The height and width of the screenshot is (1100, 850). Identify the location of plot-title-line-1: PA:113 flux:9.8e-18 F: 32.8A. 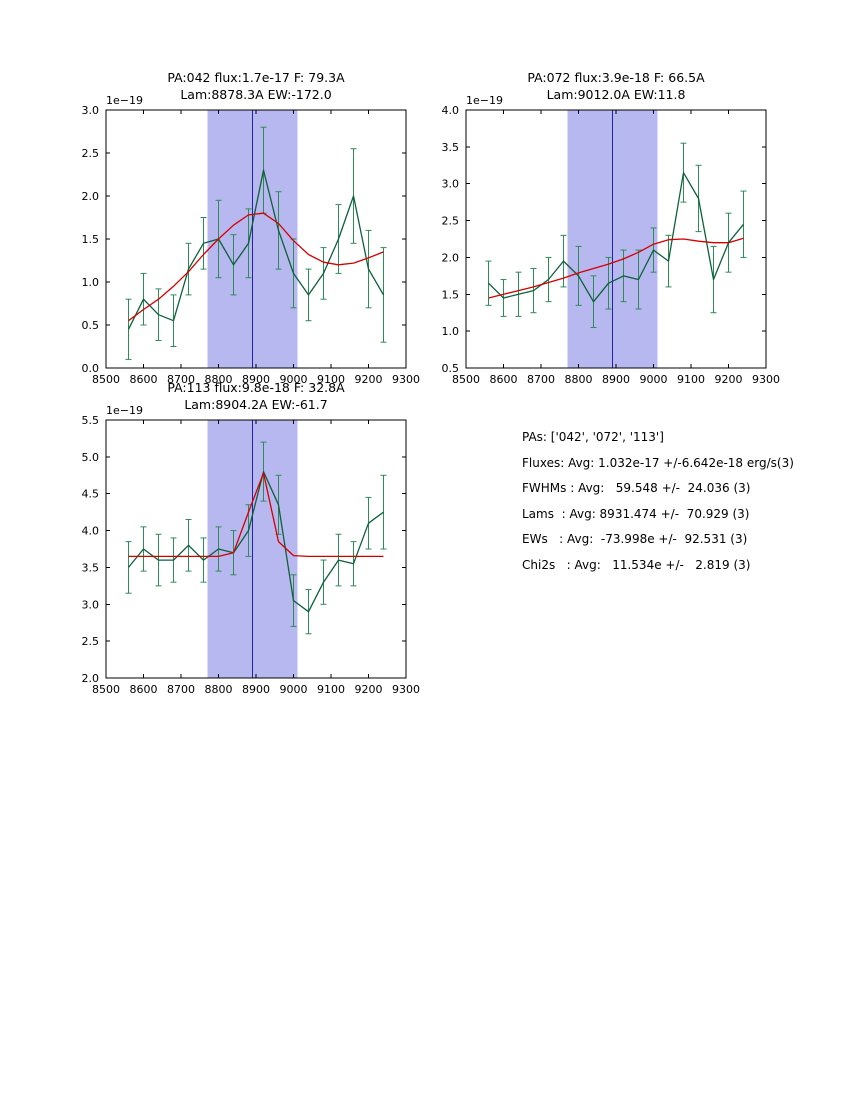
(256, 387).